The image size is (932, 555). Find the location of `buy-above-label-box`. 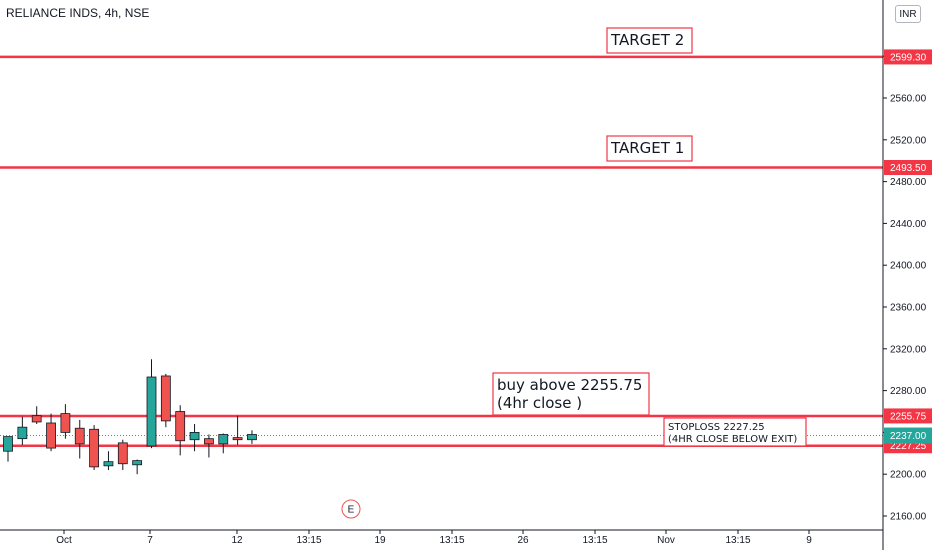

buy-above-label-box is located at coordinates (571, 394).